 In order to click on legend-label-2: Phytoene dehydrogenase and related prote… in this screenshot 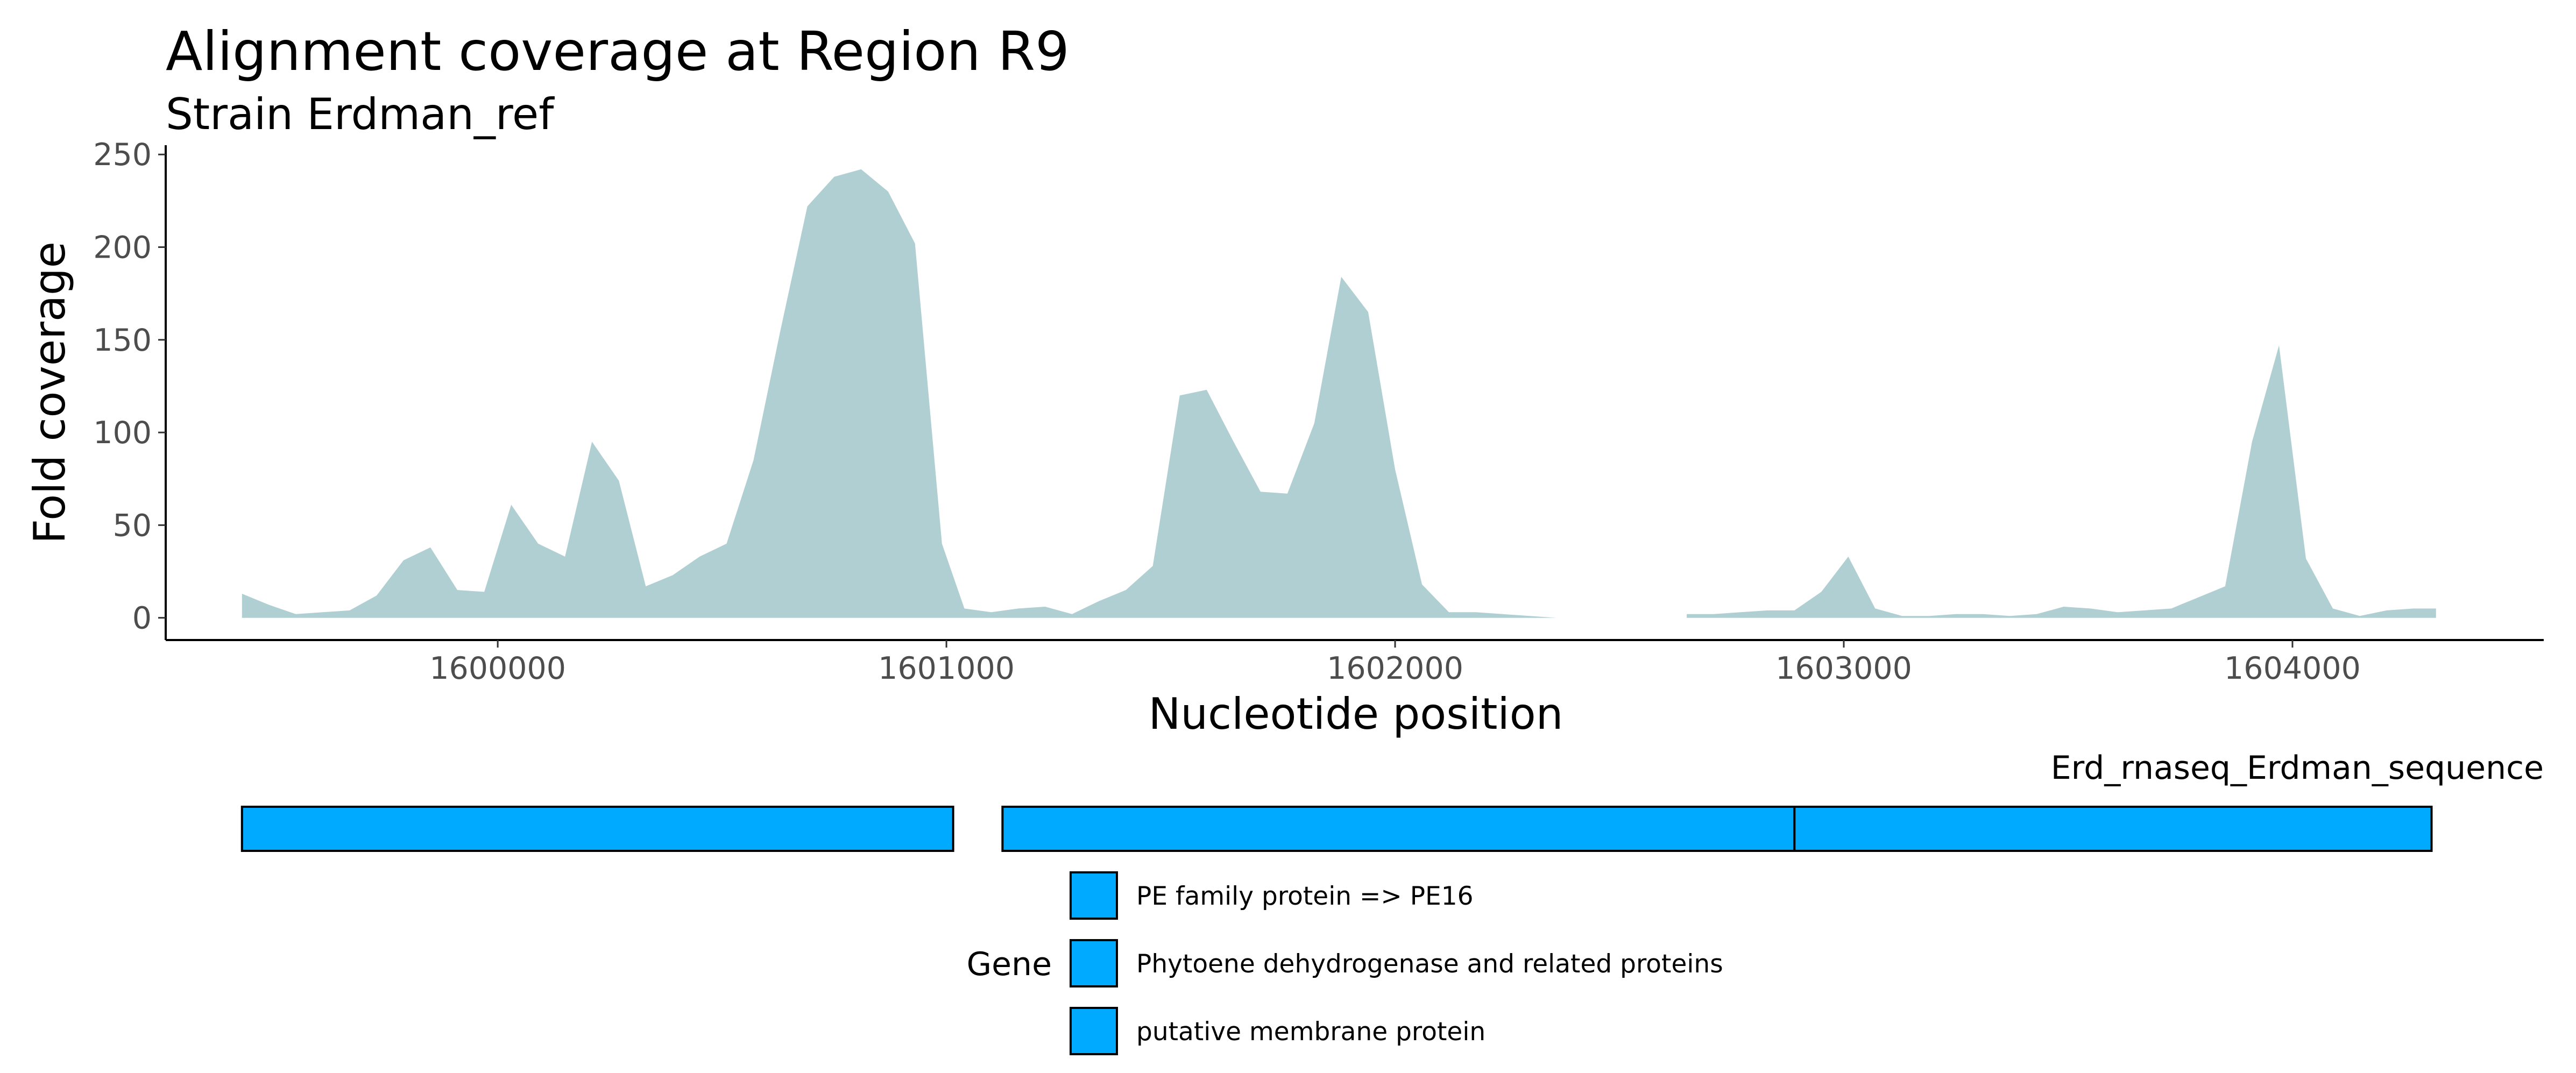, I will do `click(1429, 964)`.